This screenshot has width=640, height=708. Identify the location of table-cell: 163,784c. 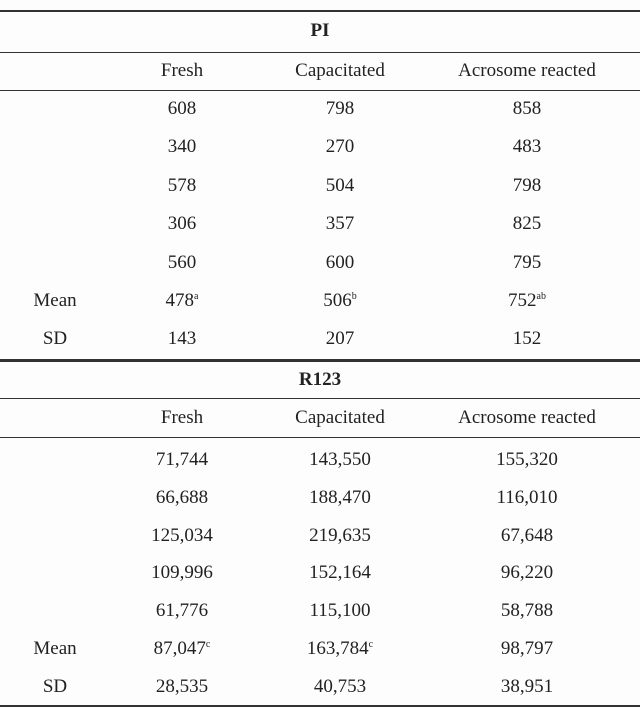
(340, 649).